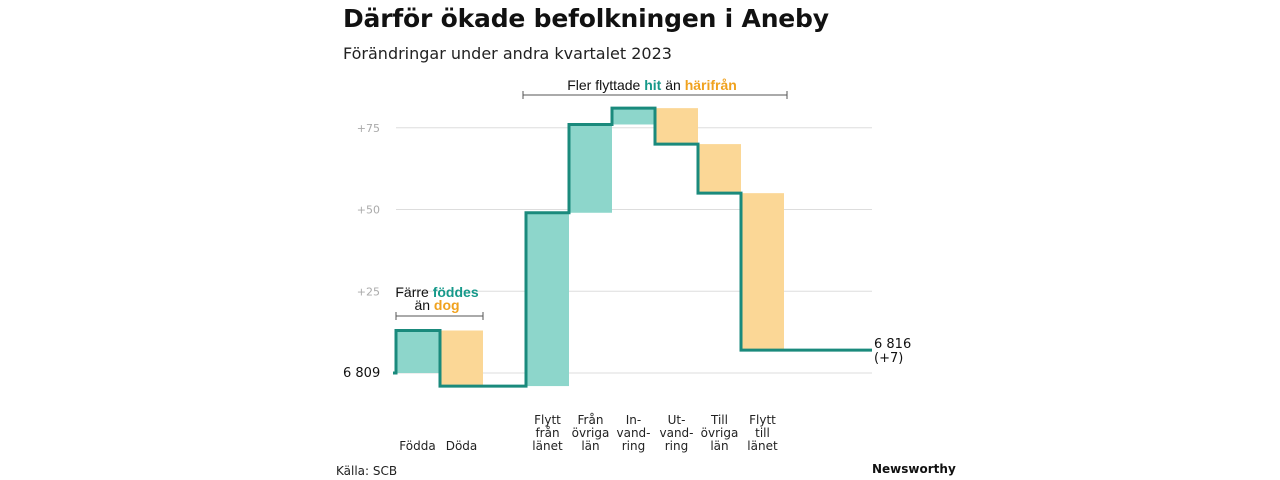  What do you see at coordinates (368, 128) in the screenshot?
I see `y-tick-label: +75` at bounding box center [368, 128].